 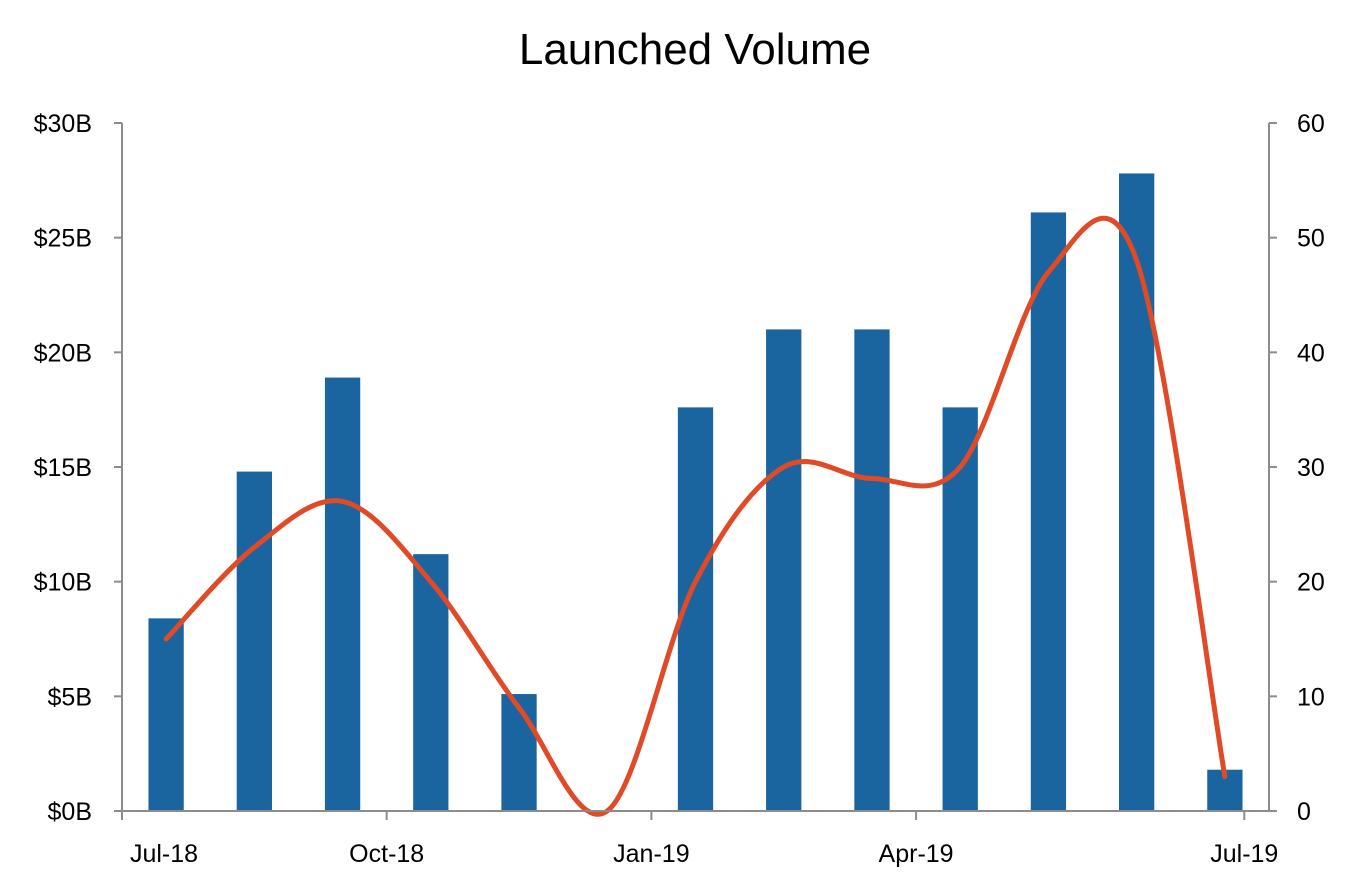 I want to click on left-tick-label: $15B, so click(x=63, y=468).